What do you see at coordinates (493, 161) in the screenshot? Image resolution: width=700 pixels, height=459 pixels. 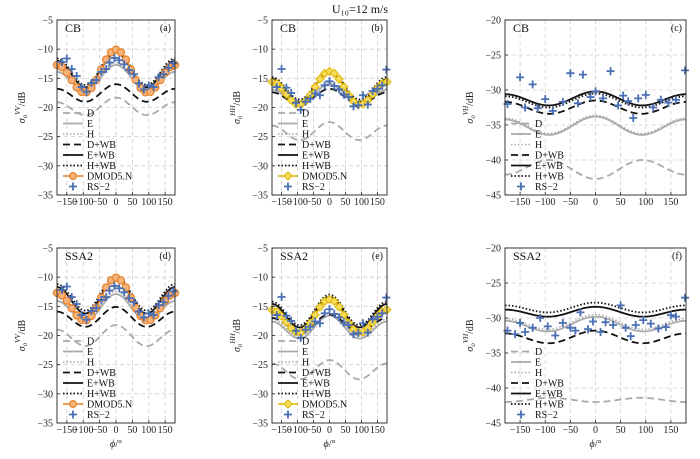 I see `y-tick-label: −40` at bounding box center [493, 161].